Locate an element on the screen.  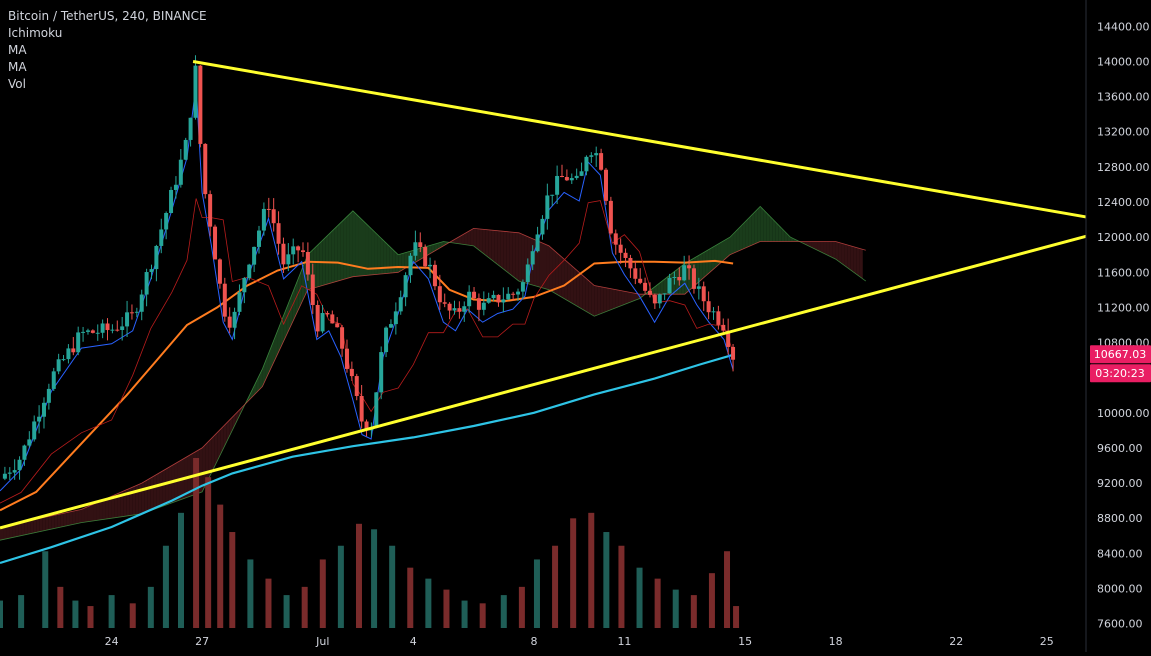
time-tick-label: 24 is located at coordinates (112, 641).